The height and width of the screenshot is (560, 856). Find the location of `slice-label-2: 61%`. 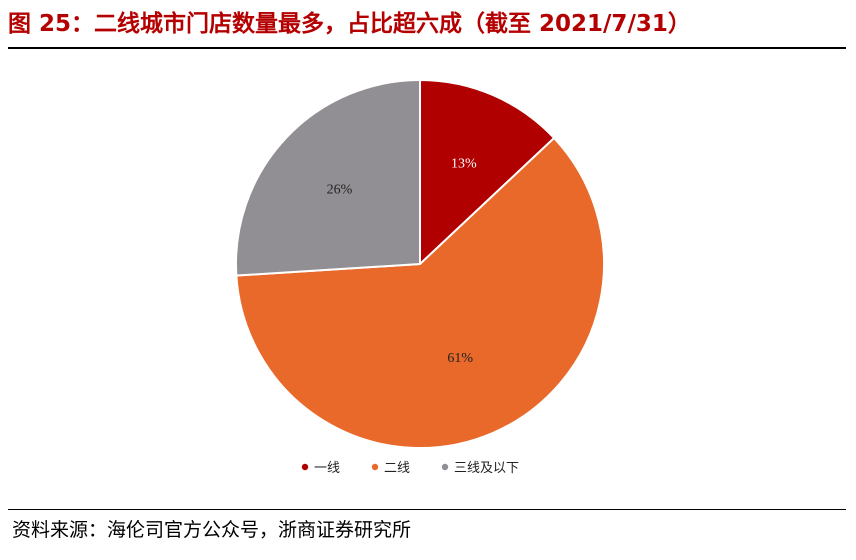

slice-label-2: 61% is located at coordinates (460, 358).